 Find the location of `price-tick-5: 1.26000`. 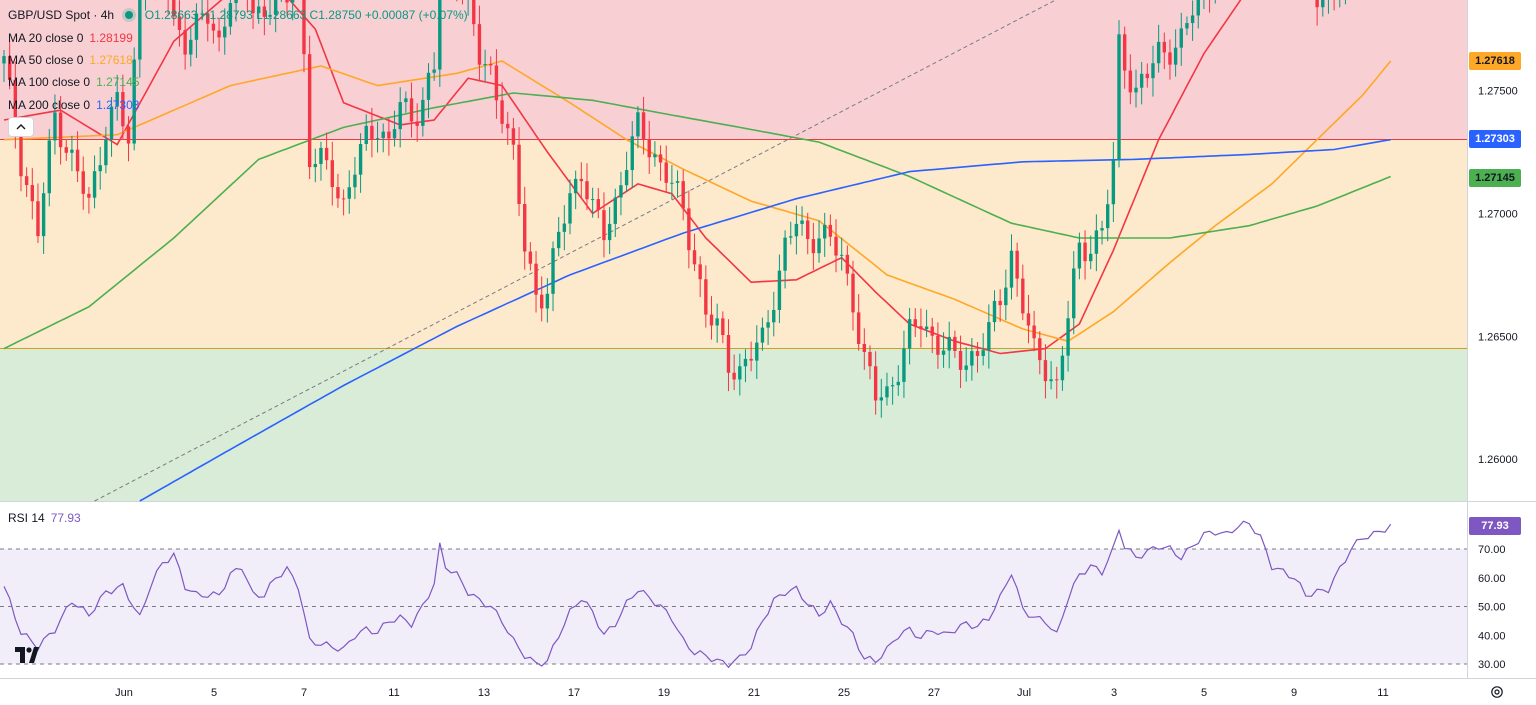

price-tick-5: 1.26000 is located at coordinates (1498, 460).